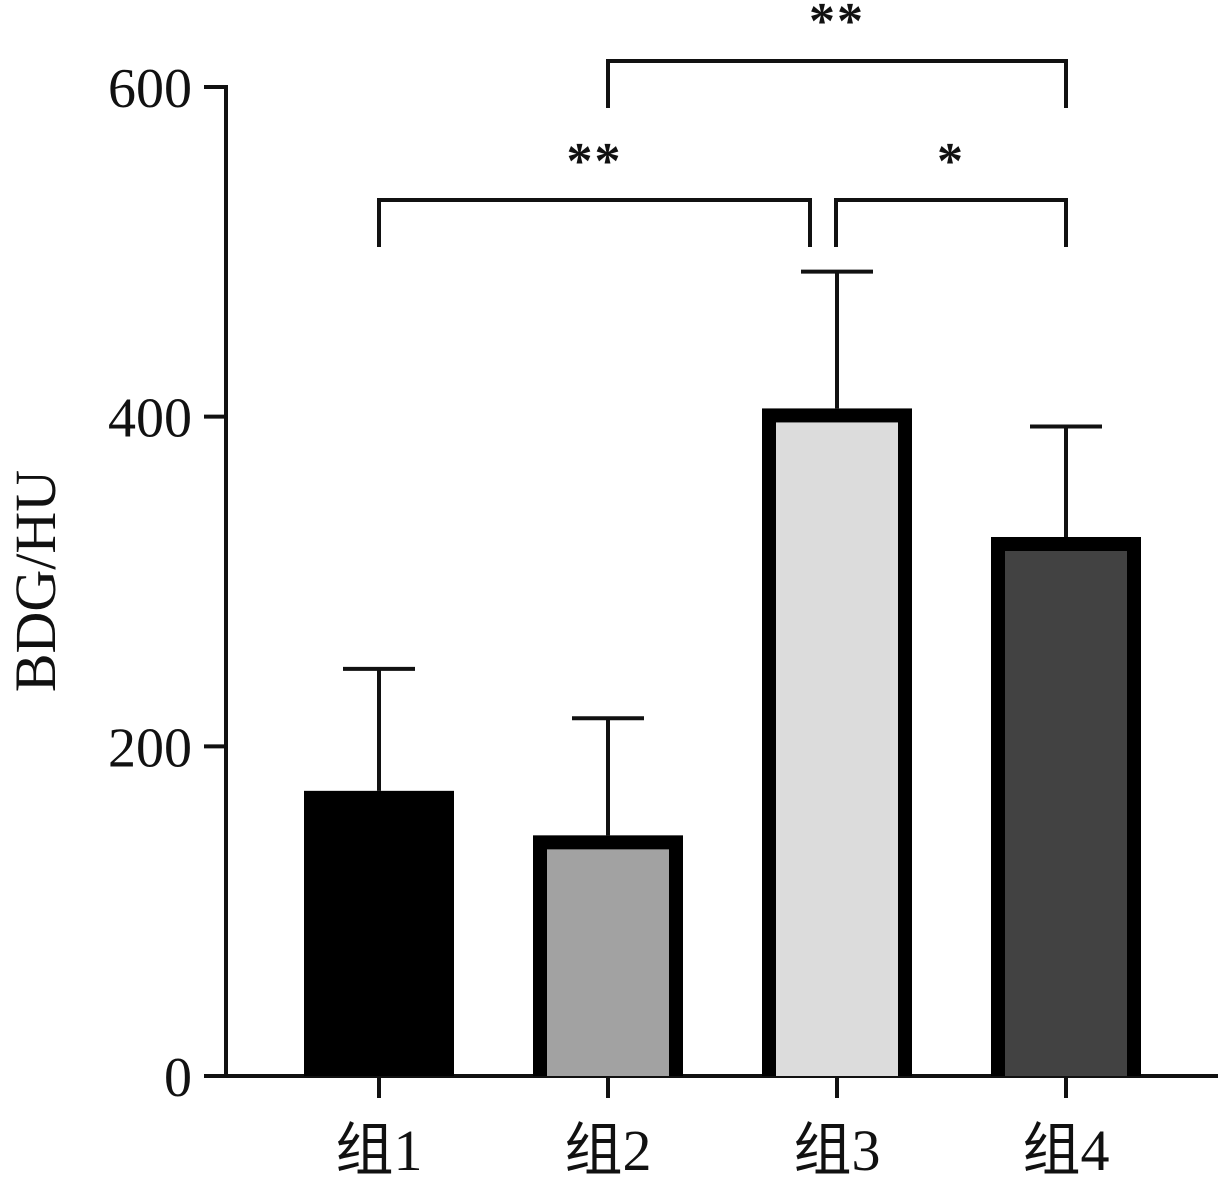 The image size is (1220, 1186). I want to click on x-category-label: 组2, so click(607, 1149).